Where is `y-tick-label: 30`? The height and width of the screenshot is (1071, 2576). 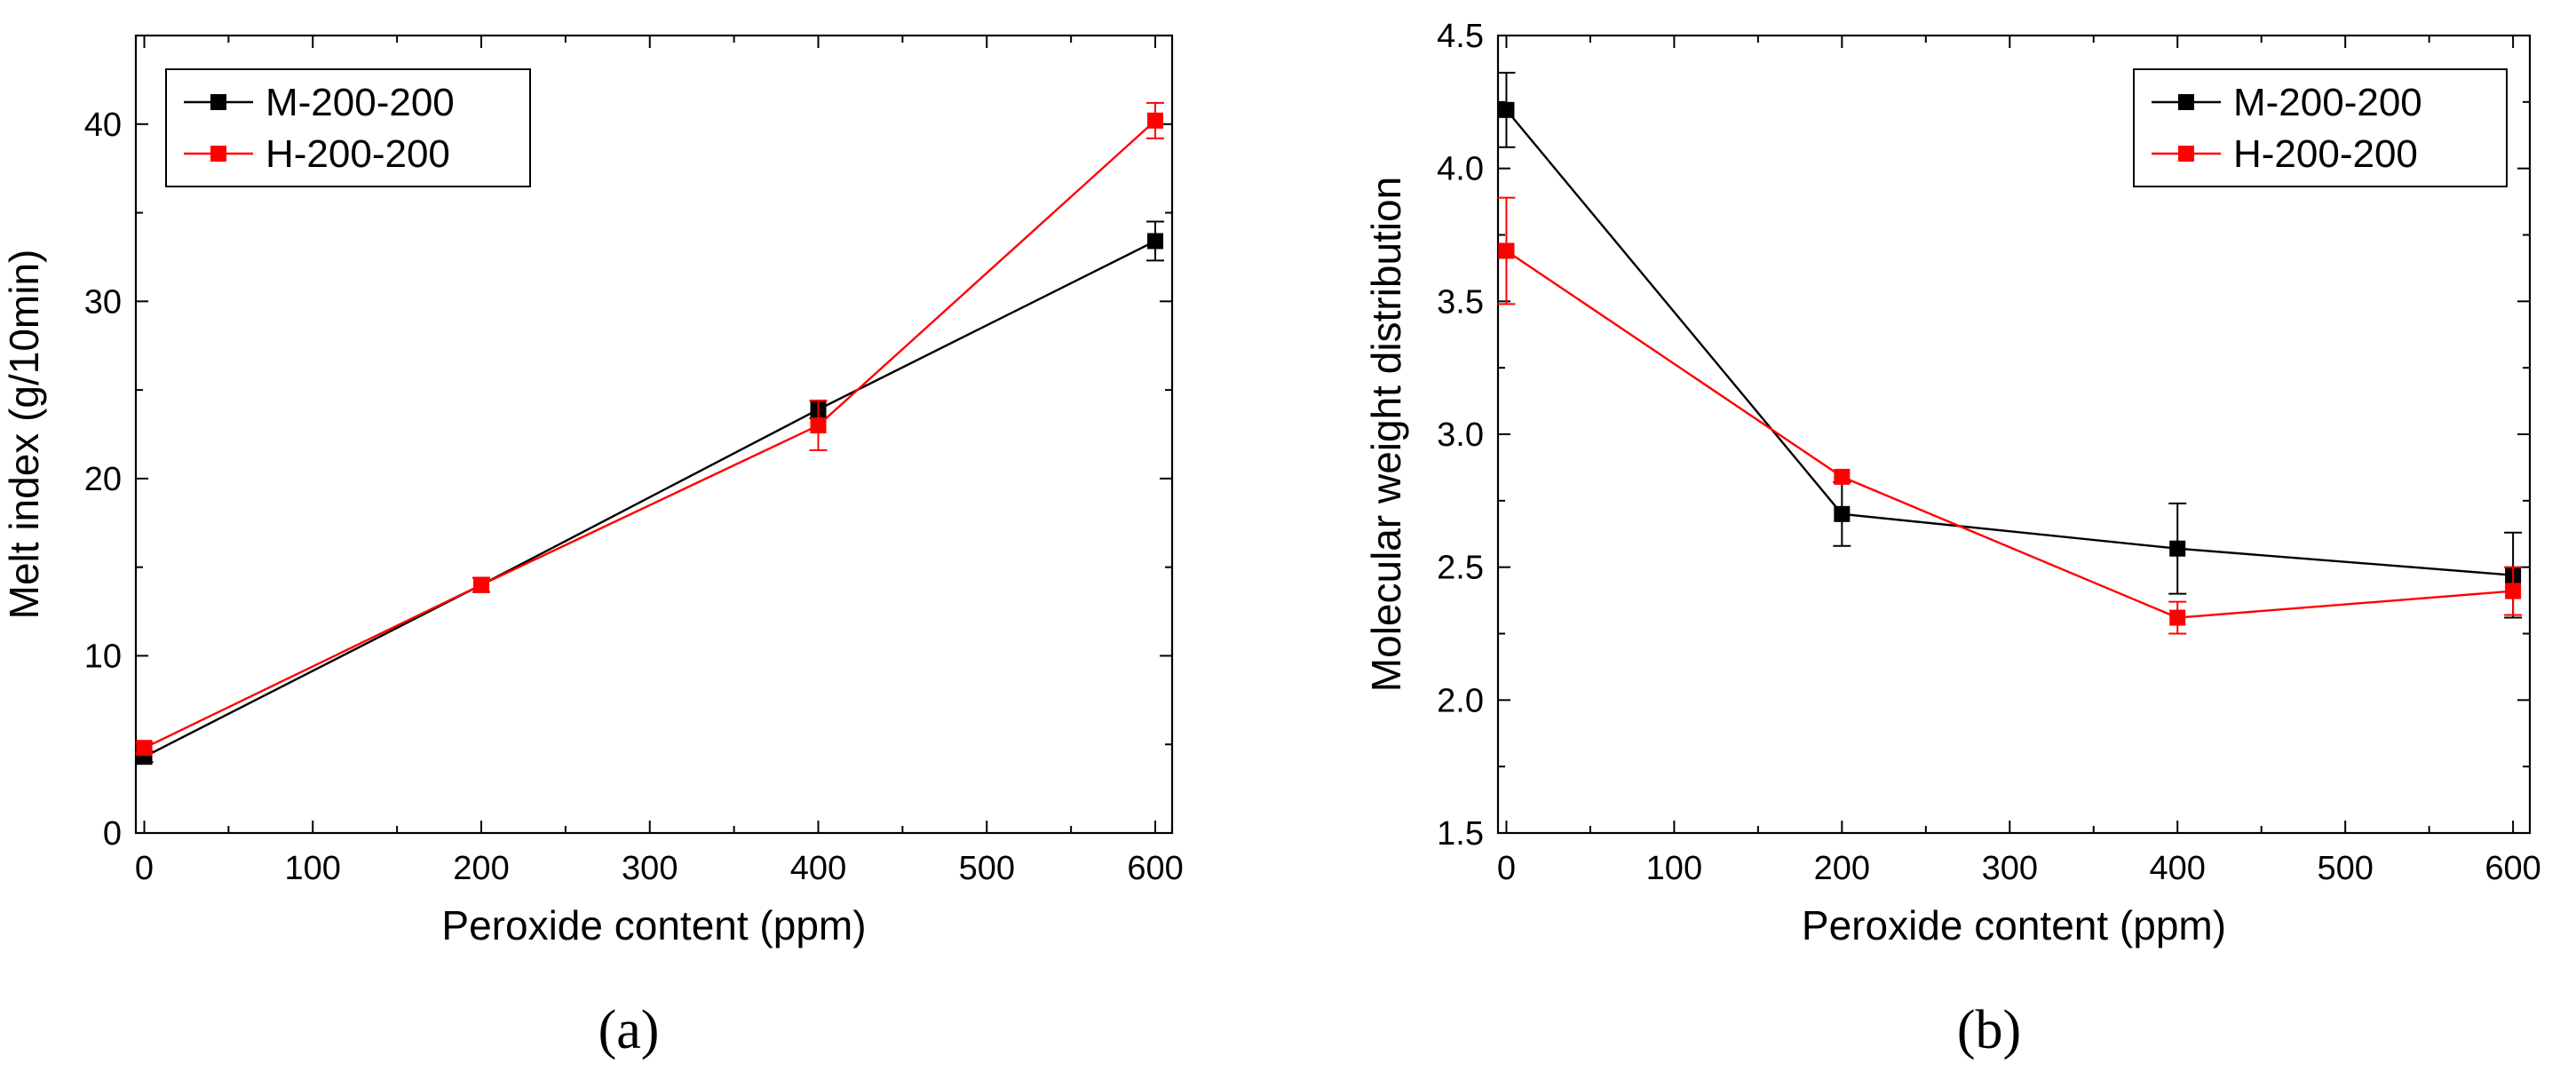
y-tick-label: 30 is located at coordinates (103, 302).